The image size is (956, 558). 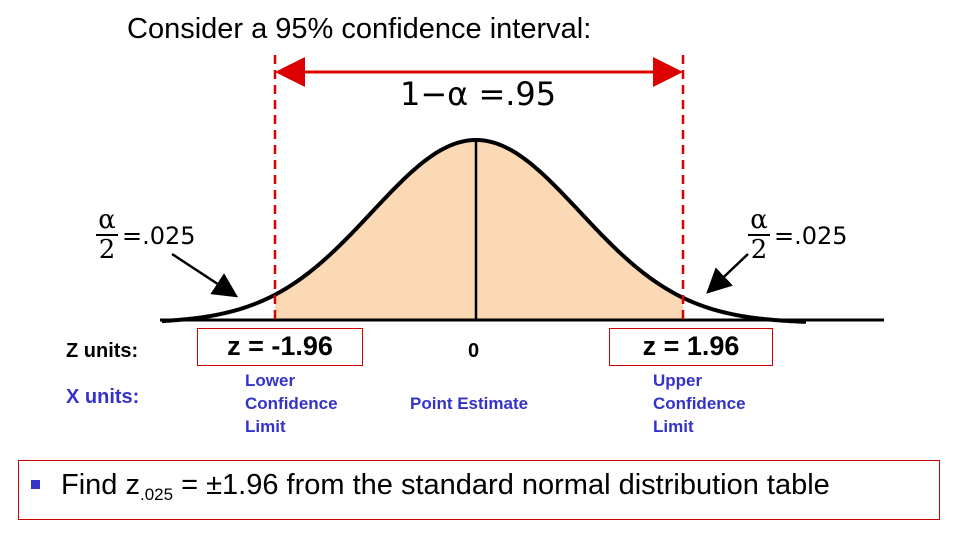 I want to click on upper-z-box: z = 1.96, so click(x=691, y=347).